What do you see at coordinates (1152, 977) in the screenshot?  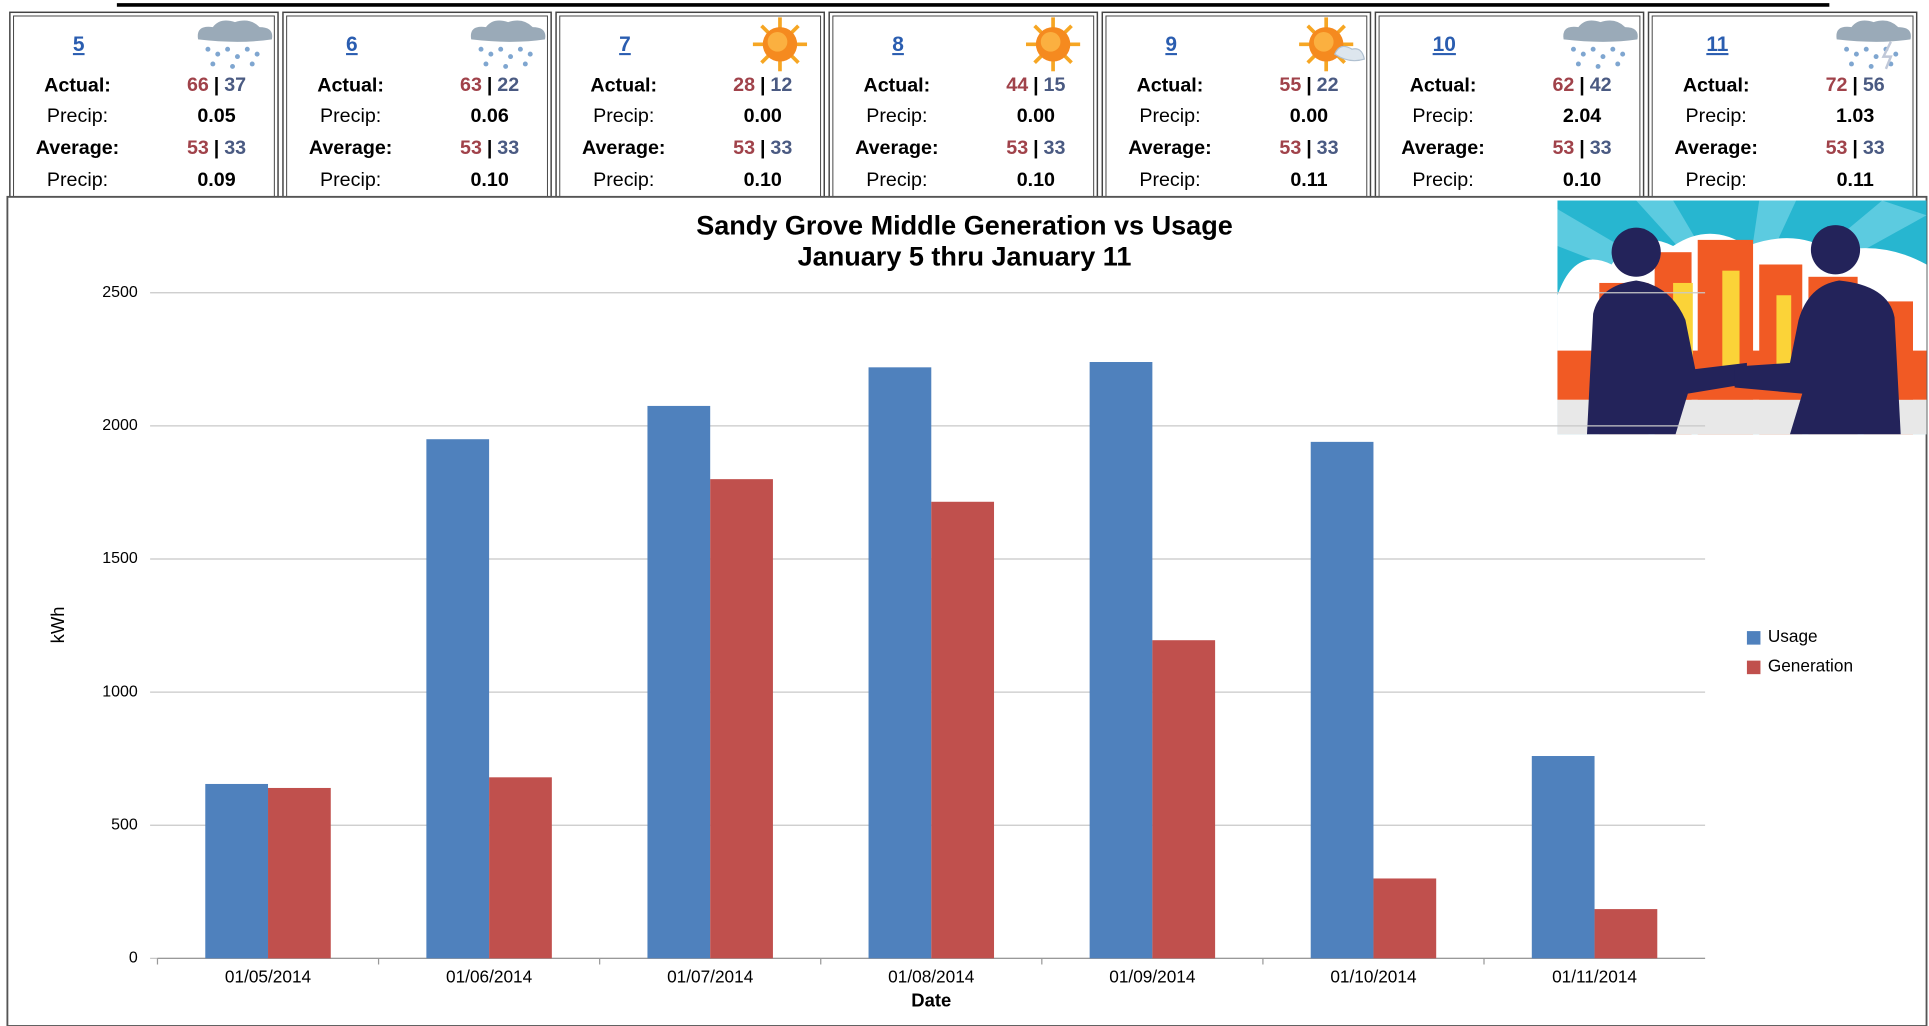 I see `x-tick-label: 01/09/2014` at bounding box center [1152, 977].